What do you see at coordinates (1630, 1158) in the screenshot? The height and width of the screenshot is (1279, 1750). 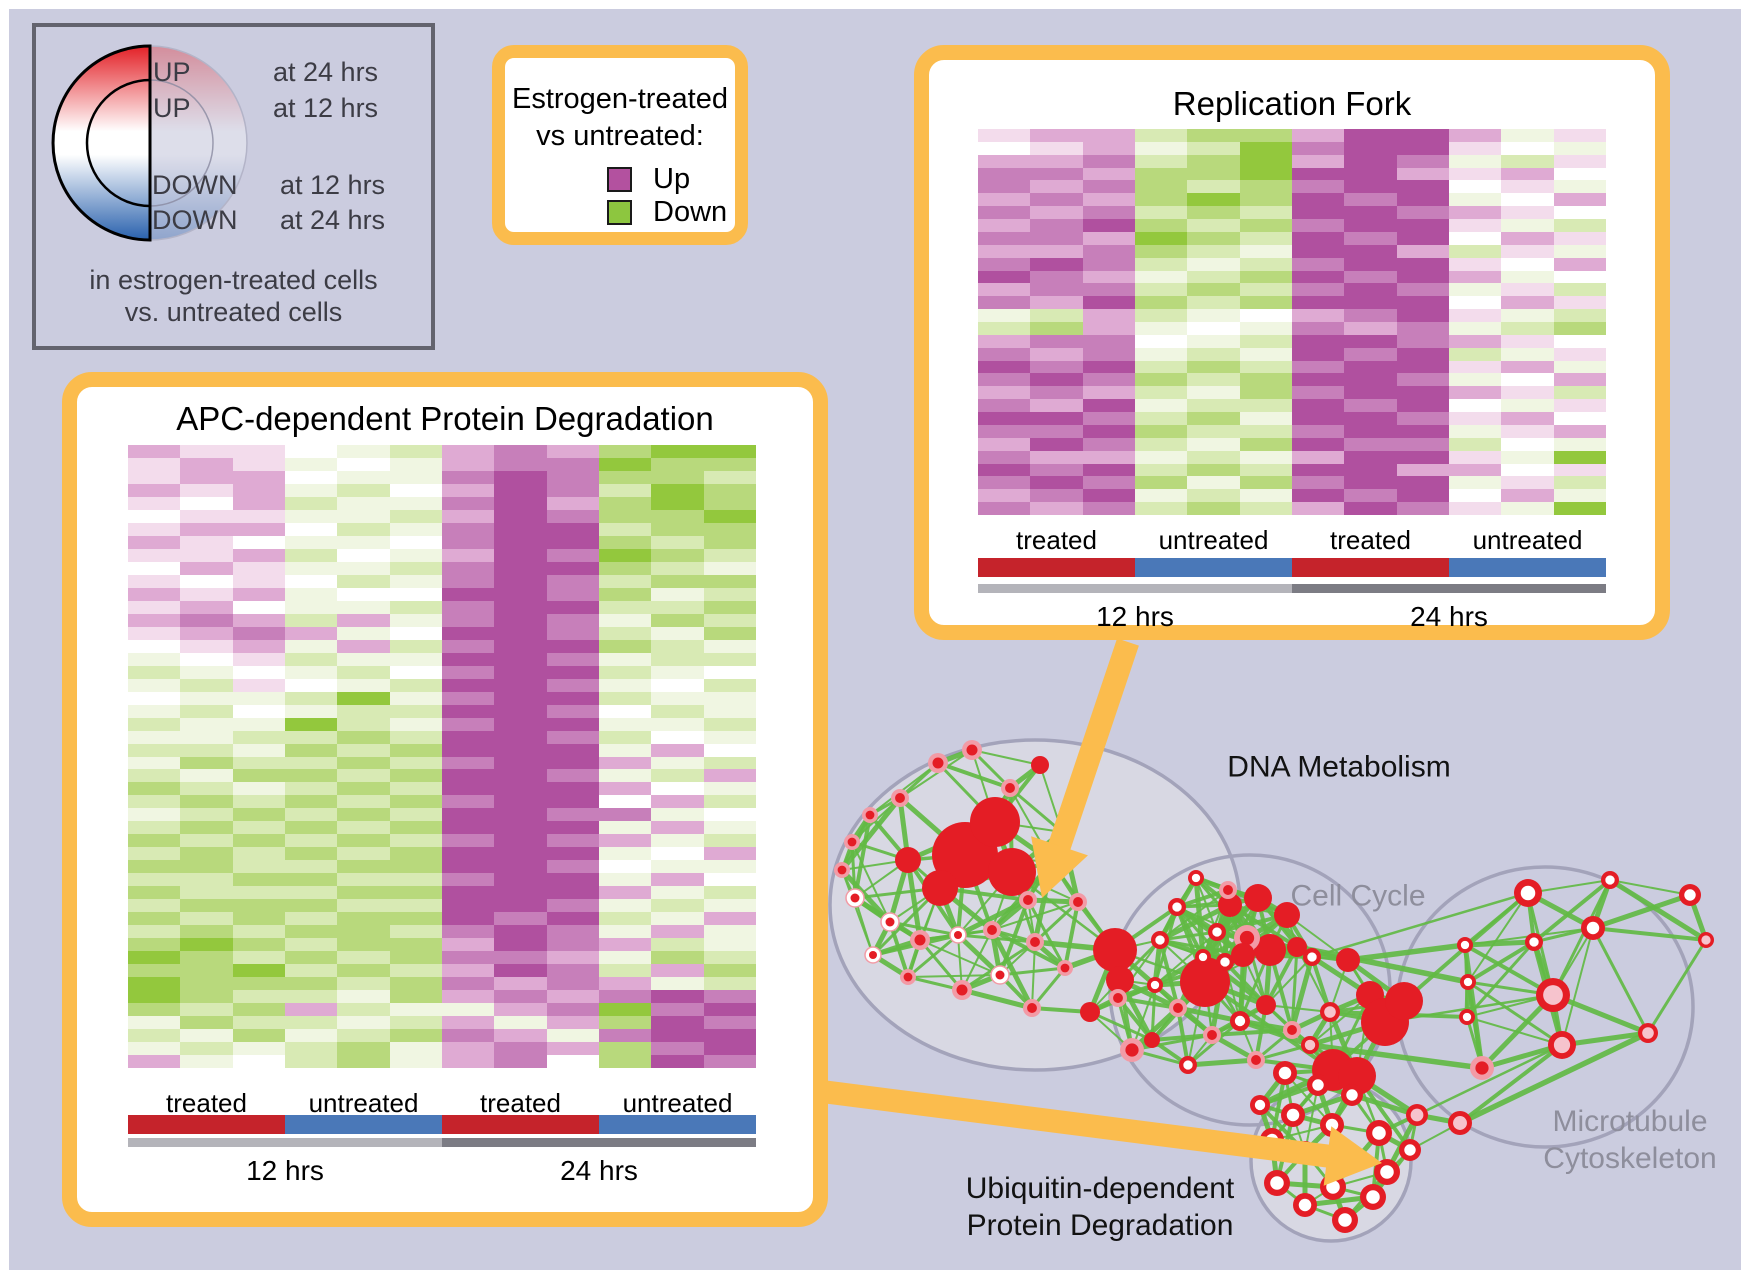 I see `microtubule-label-line2: Cytoskeleton` at bounding box center [1630, 1158].